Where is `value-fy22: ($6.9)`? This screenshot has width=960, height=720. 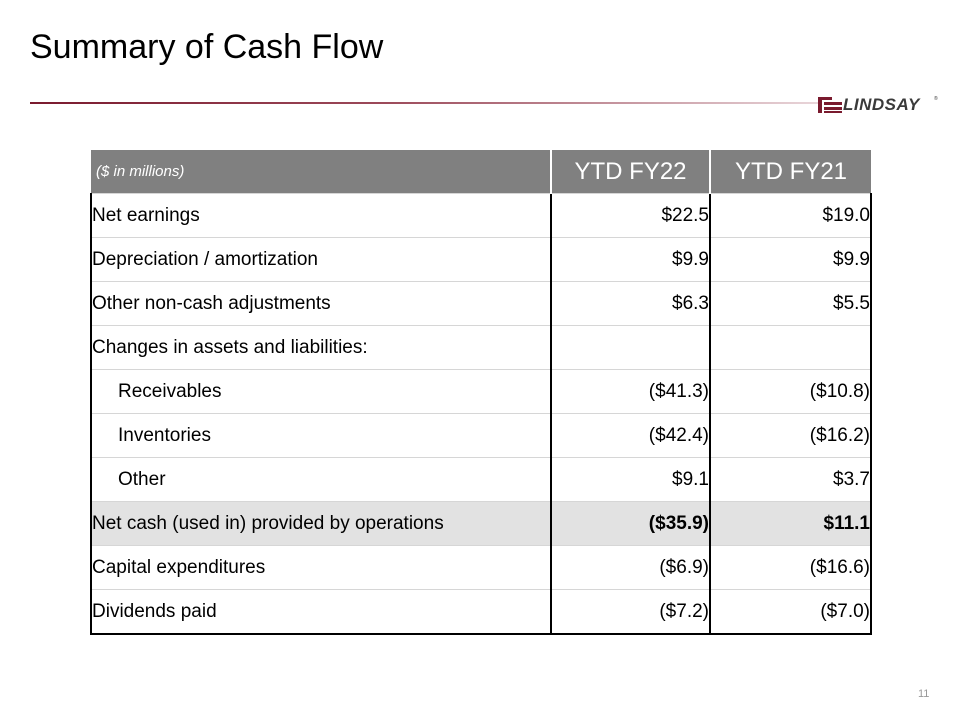
value-fy22: ($6.9) is located at coordinates (630, 567).